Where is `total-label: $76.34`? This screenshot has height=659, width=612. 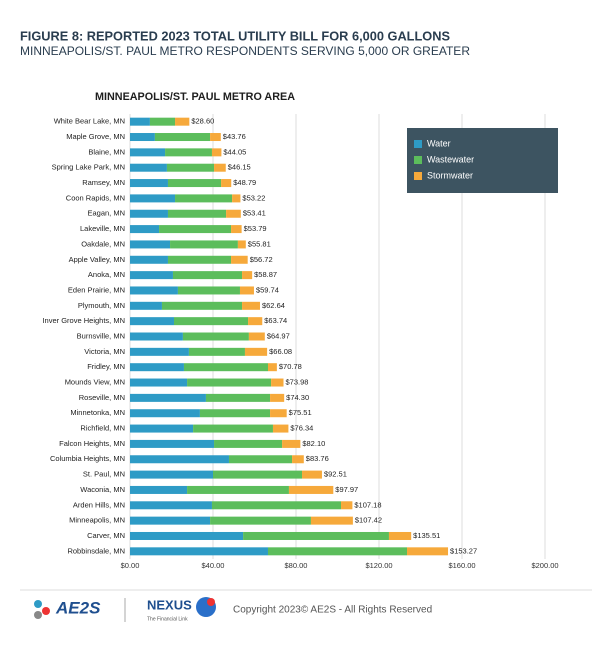
total-label: $76.34 is located at coordinates (301, 428).